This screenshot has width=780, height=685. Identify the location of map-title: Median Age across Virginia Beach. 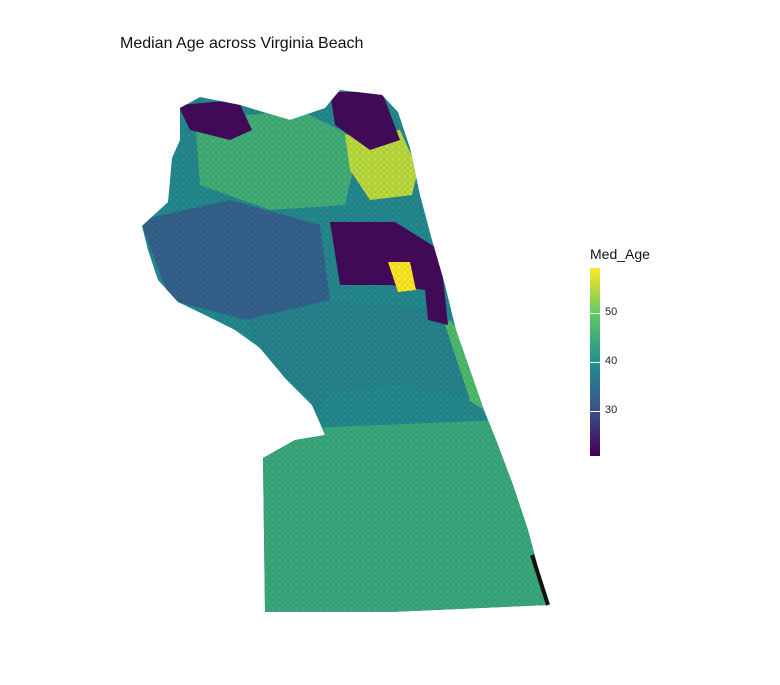
(242, 43).